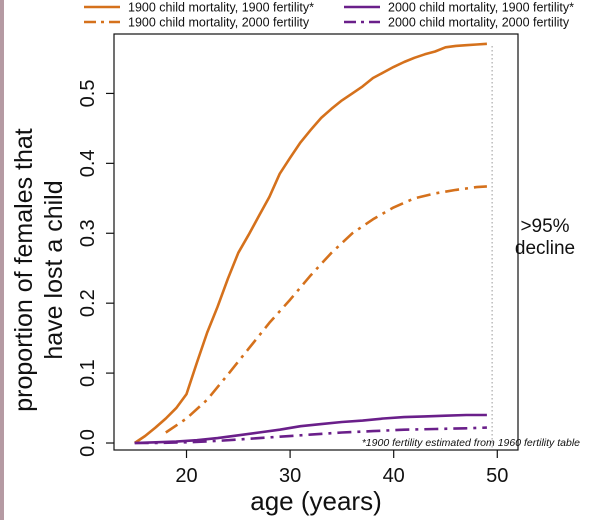 The image size is (600, 520). Describe the element at coordinates (88, 303) in the screenshot. I see `y-tick-label: 0.2` at that location.